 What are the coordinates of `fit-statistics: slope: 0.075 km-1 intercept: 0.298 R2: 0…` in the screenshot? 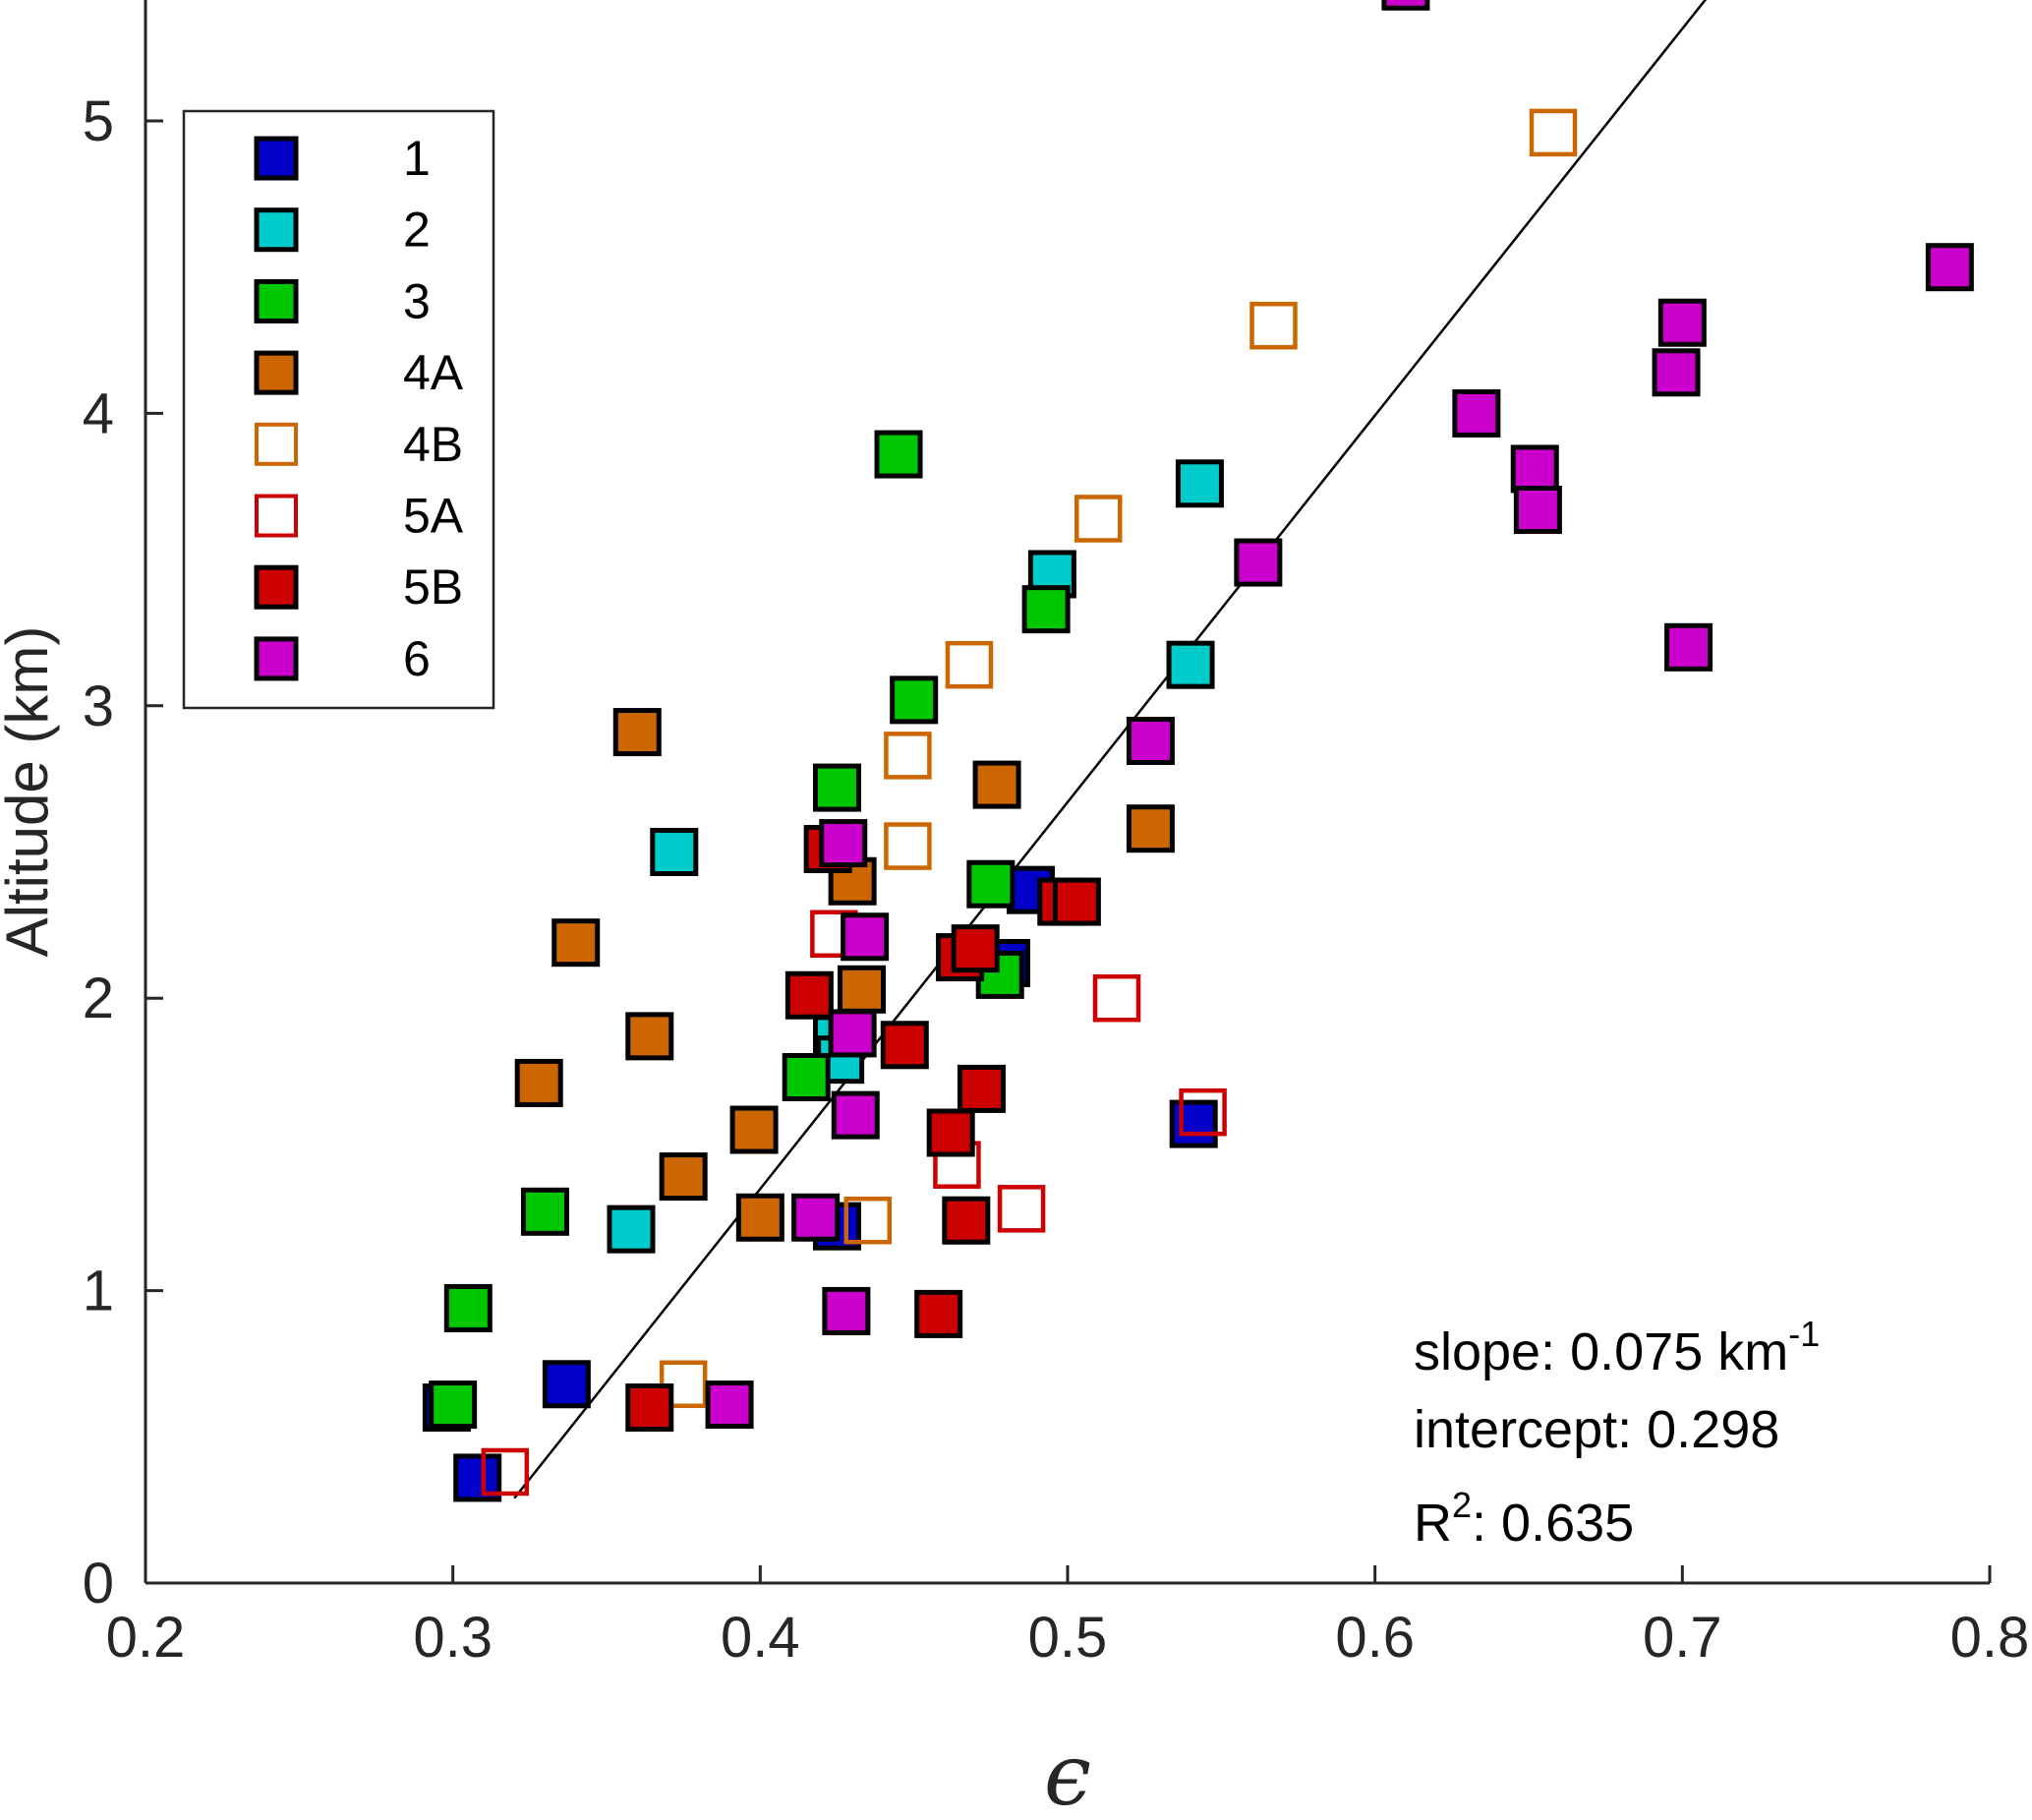 It's located at (1617, 1433).